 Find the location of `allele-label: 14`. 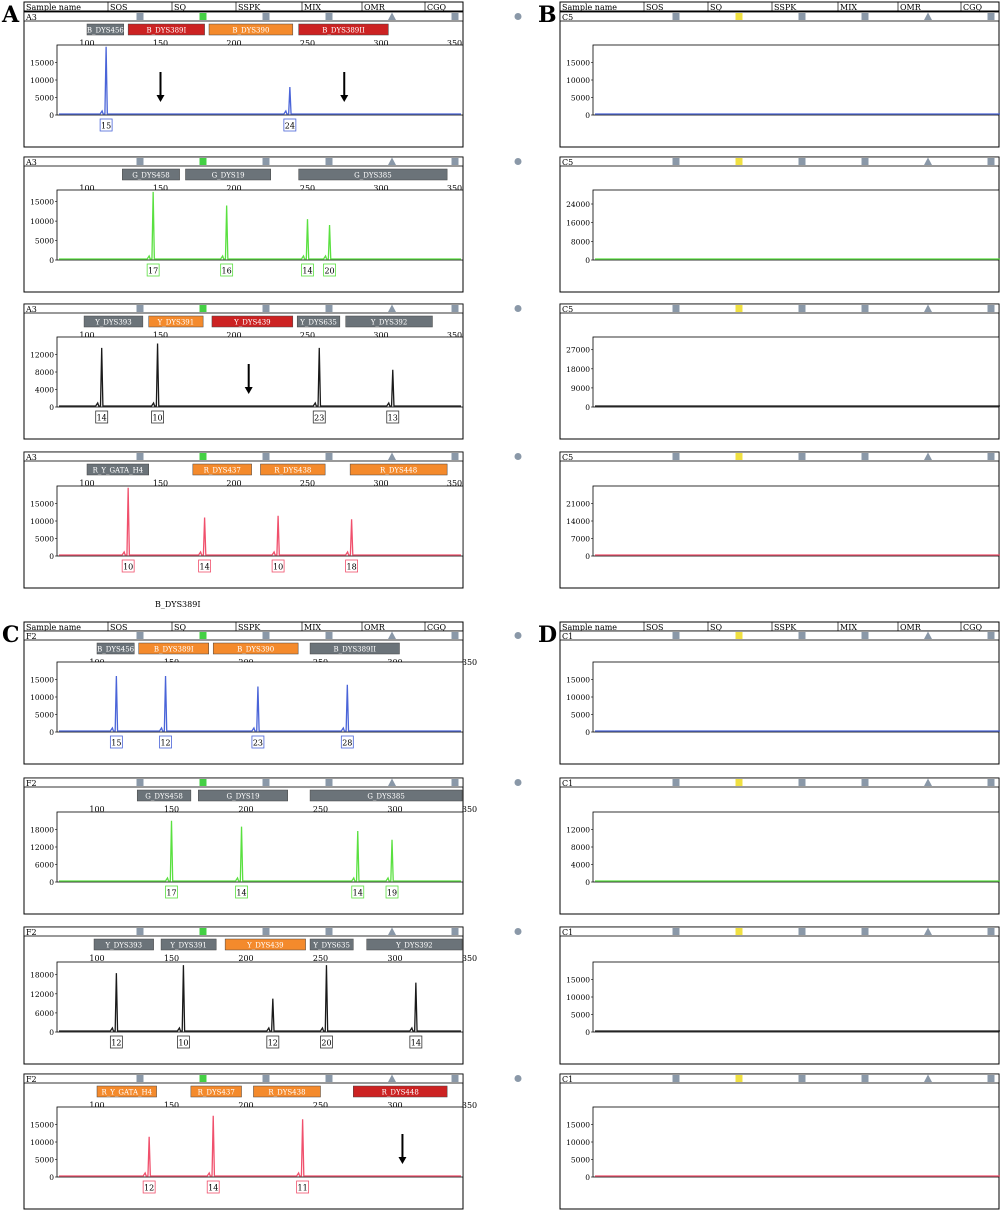

allele-label: 14 is located at coordinates (102, 418).